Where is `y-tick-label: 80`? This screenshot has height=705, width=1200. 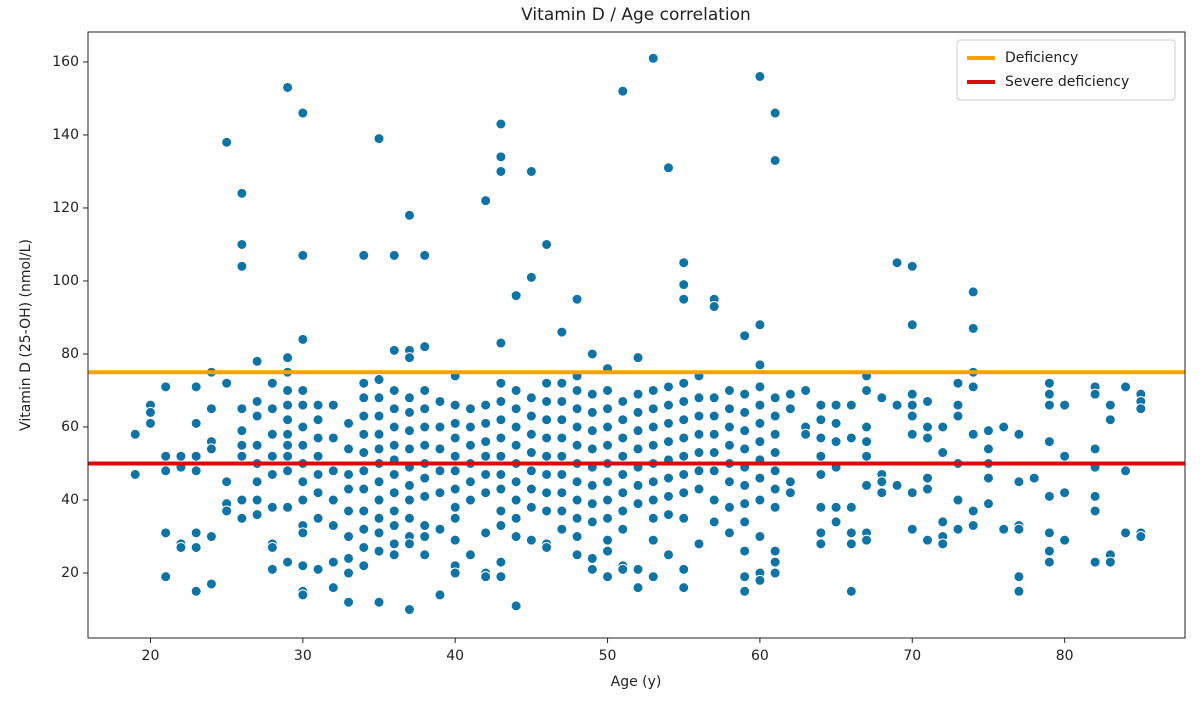
y-tick-label: 80 is located at coordinates (70, 354).